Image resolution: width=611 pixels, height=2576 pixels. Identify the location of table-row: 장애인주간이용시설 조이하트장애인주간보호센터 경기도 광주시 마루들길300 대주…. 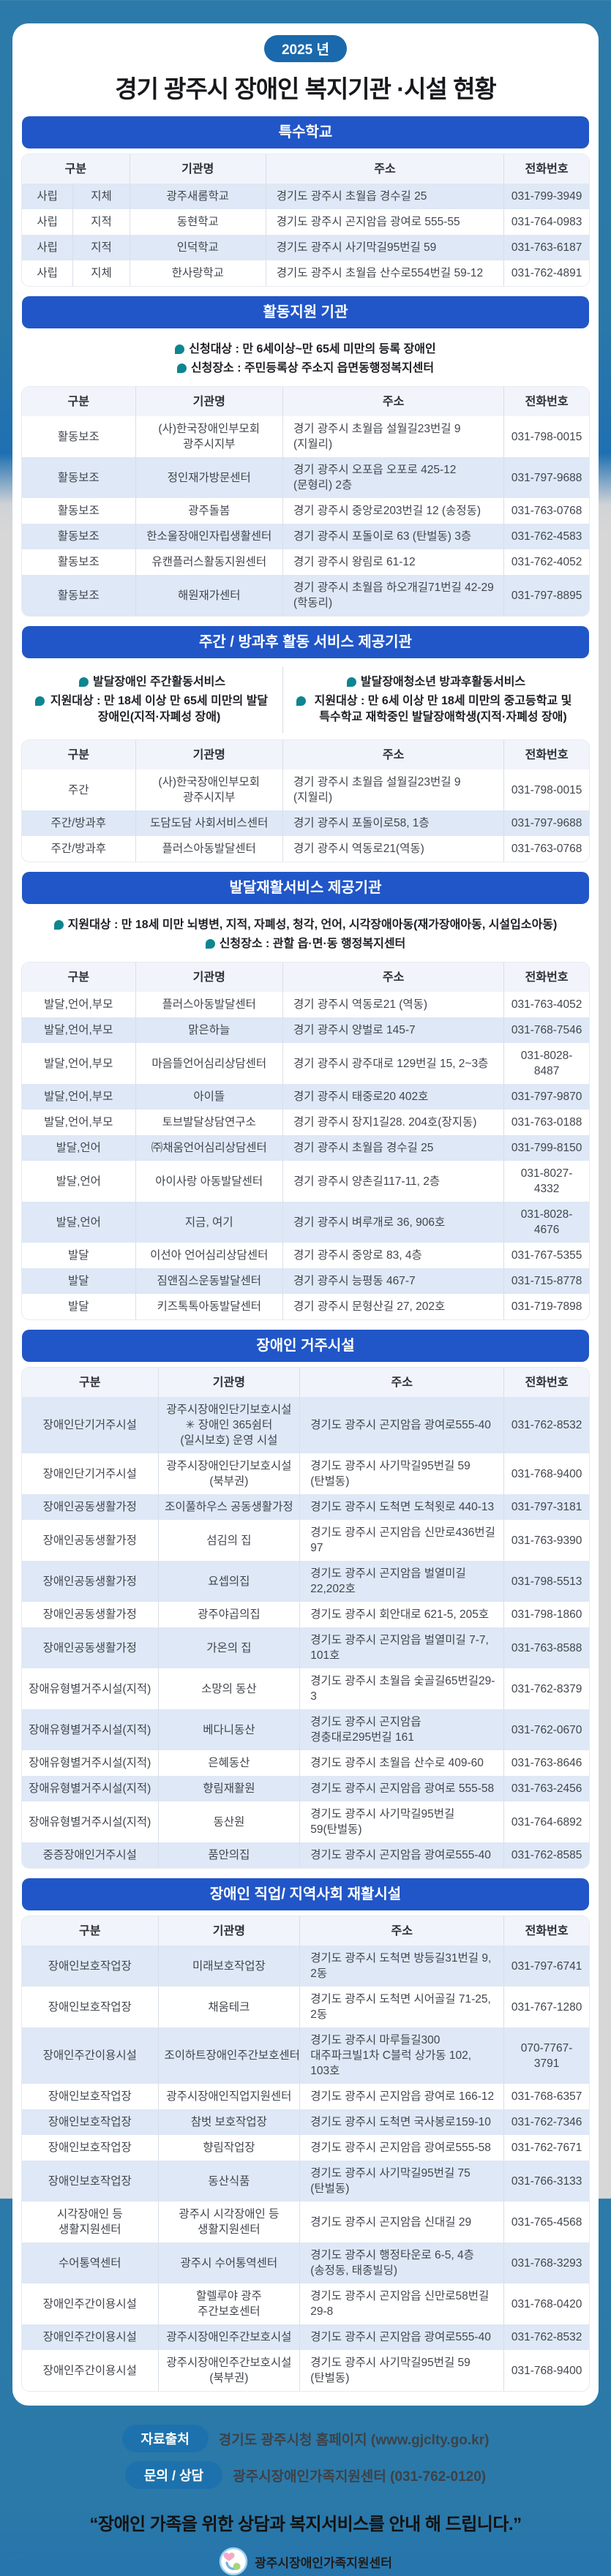
(305, 2055).